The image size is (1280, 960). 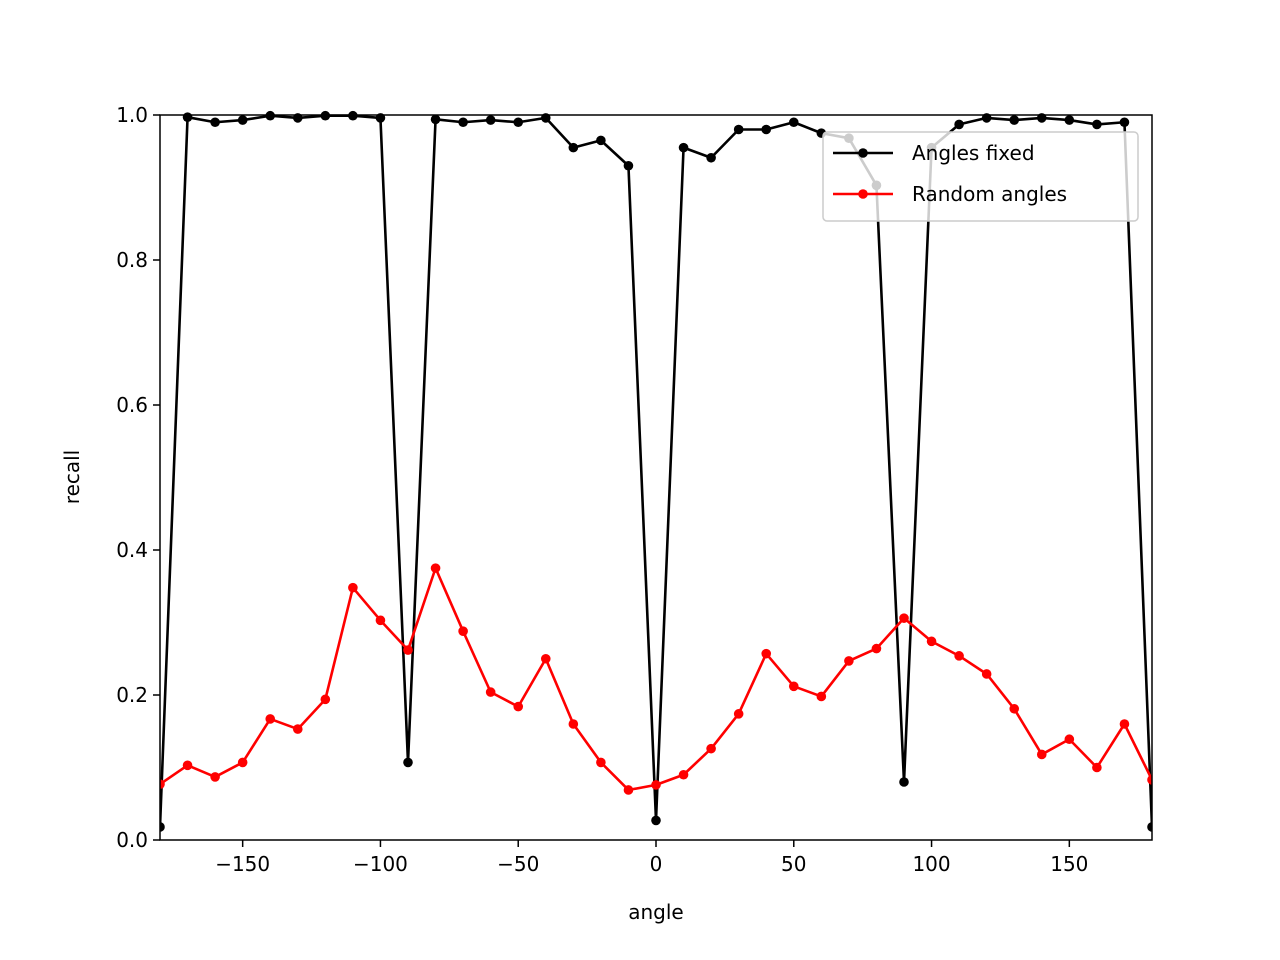 I want to click on legend: Angles fixed Random angles, so click(x=980, y=176).